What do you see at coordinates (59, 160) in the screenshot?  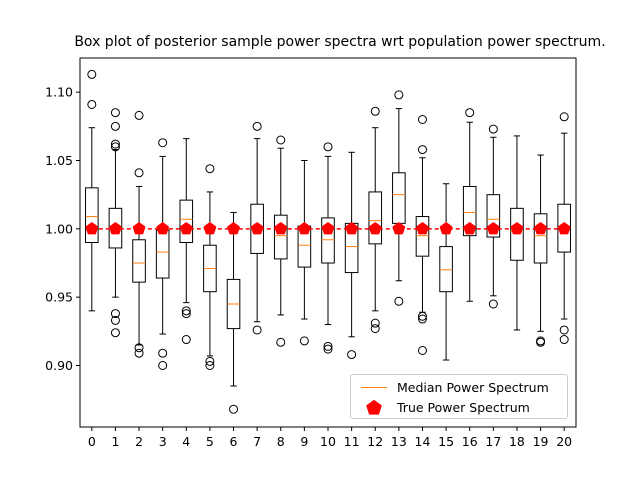 I see `y-tick-label: 1.05` at bounding box center [59, 160].